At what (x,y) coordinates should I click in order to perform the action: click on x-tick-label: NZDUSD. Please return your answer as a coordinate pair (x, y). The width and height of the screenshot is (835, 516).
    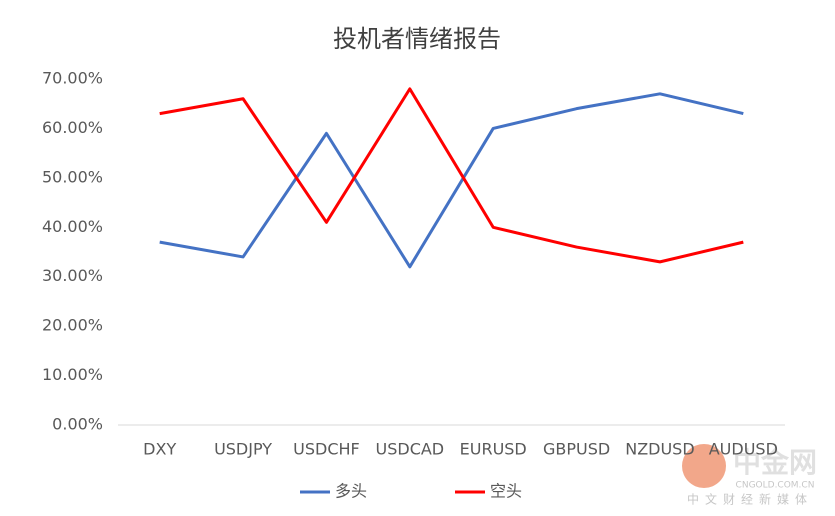
    Looking at the image, I should click on (659, 449).